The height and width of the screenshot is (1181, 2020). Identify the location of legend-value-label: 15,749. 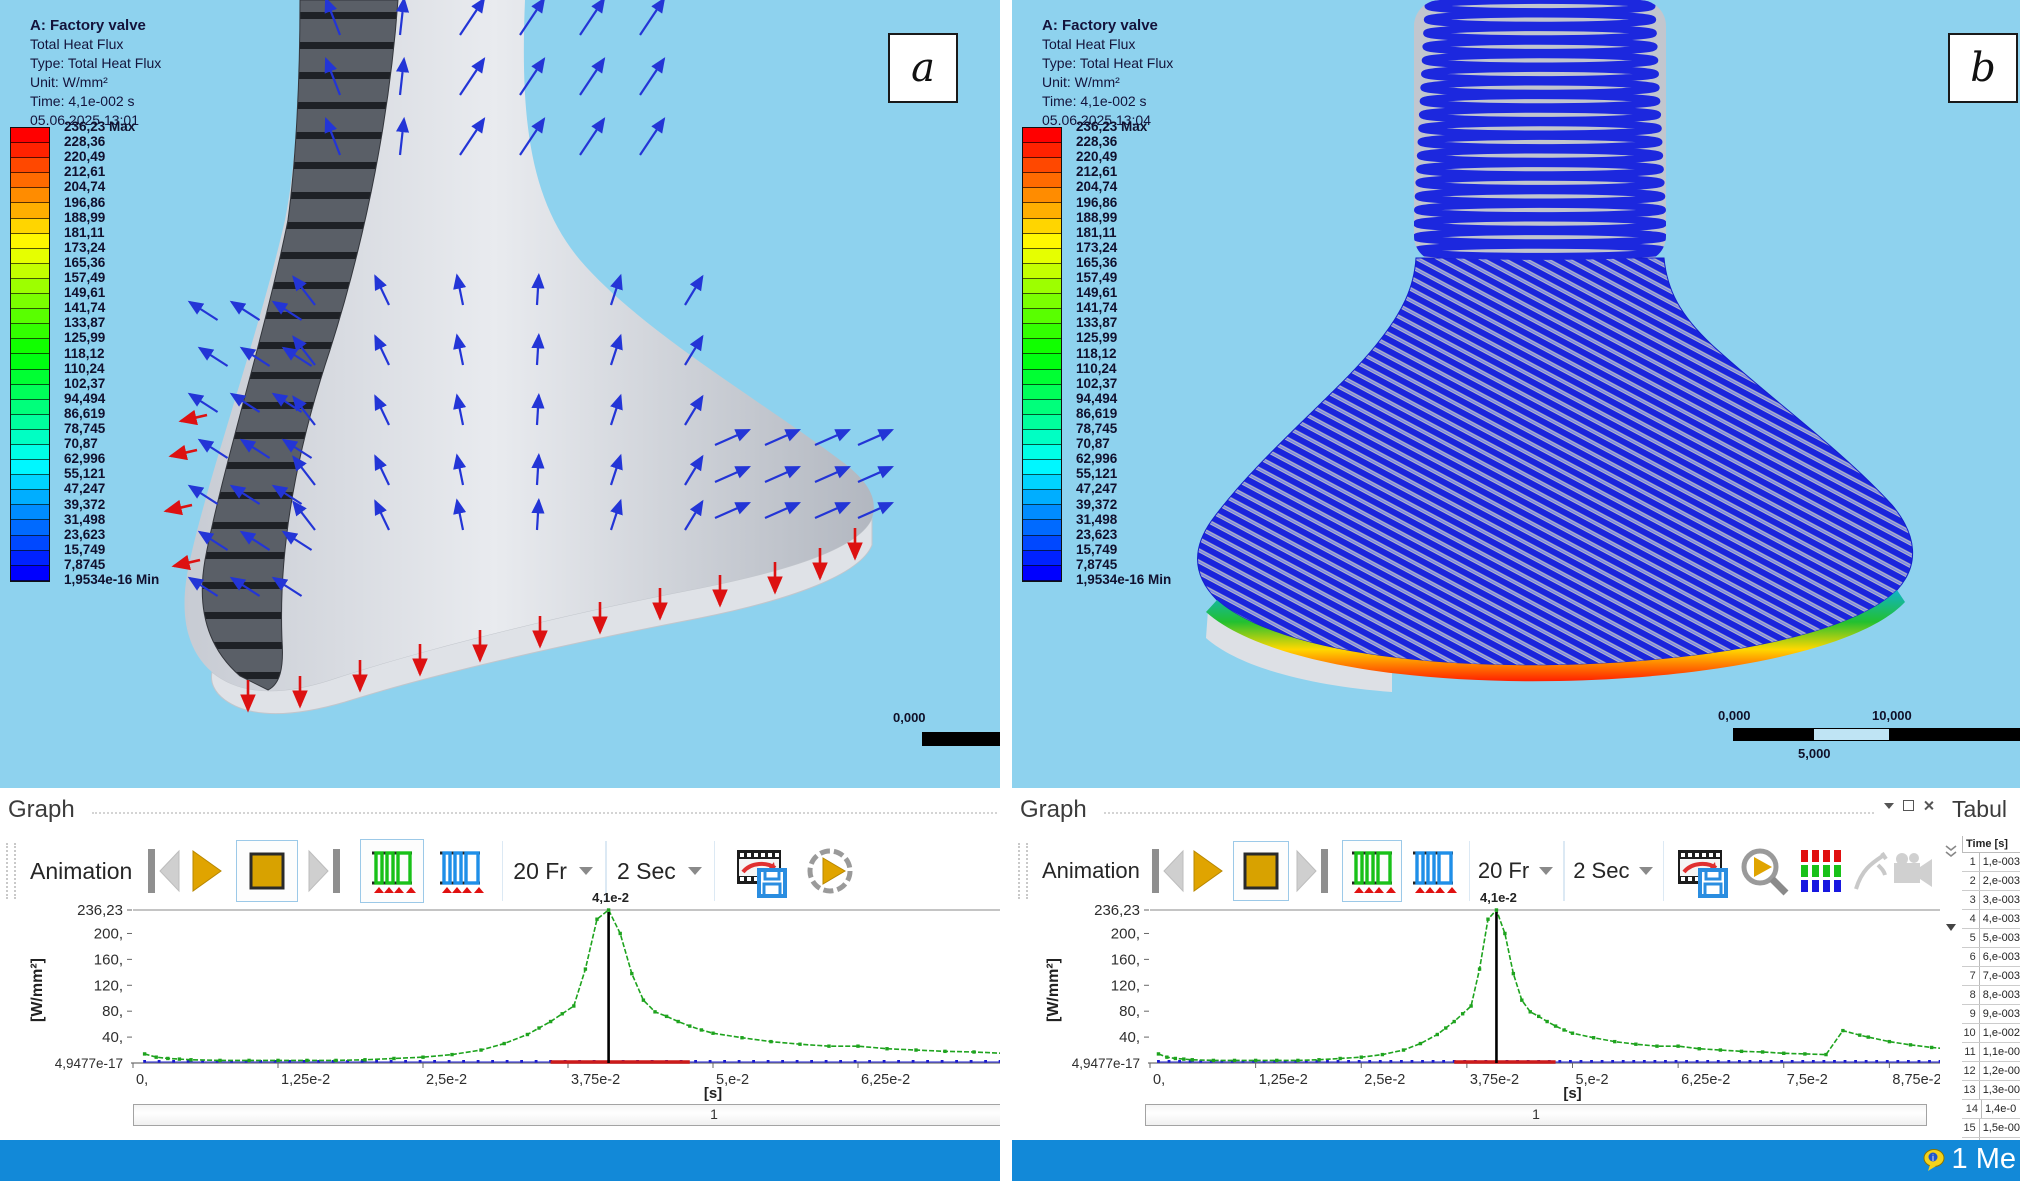
(85, 549).